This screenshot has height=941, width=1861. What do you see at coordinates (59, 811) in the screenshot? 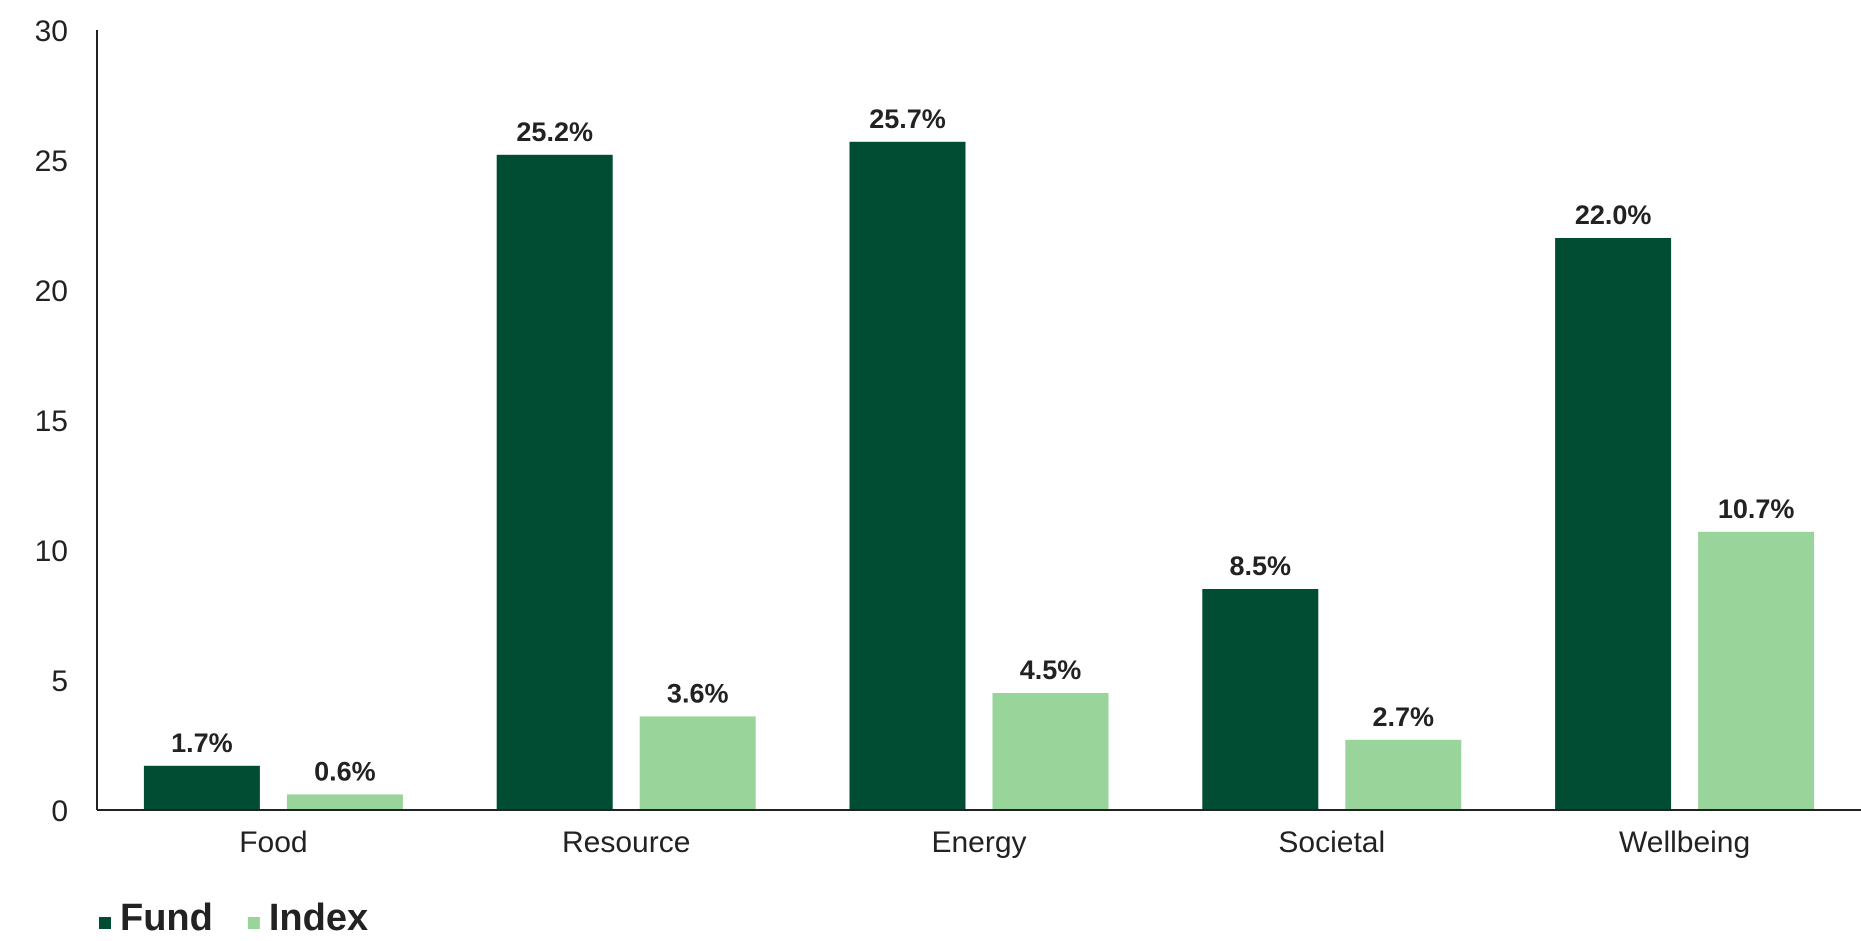
I see `y-tick-label: 0` at bounding box center [59, 811].